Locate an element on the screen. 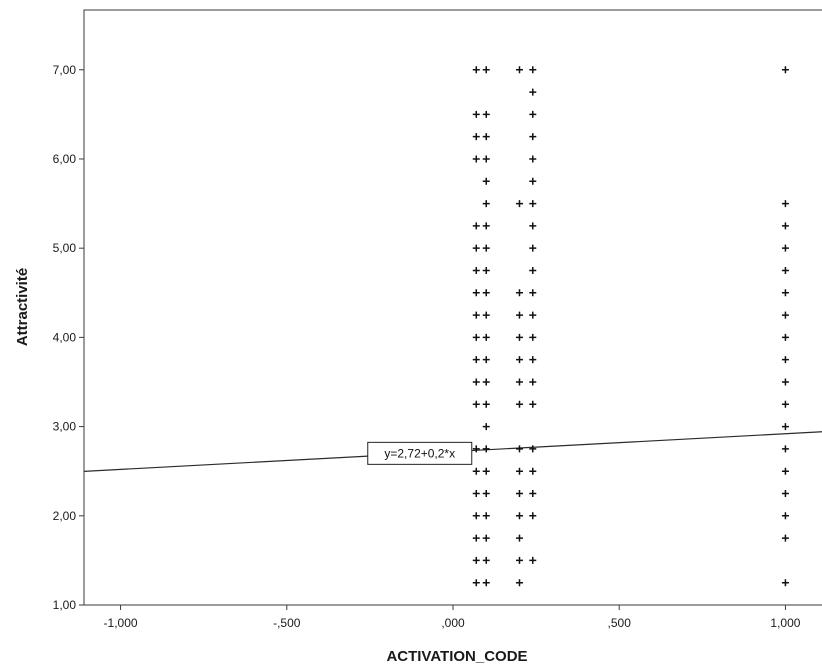 The width and height of the screenshot is (822, 668). x-tick-label: -1,000 is located at coordinates (121, 623).